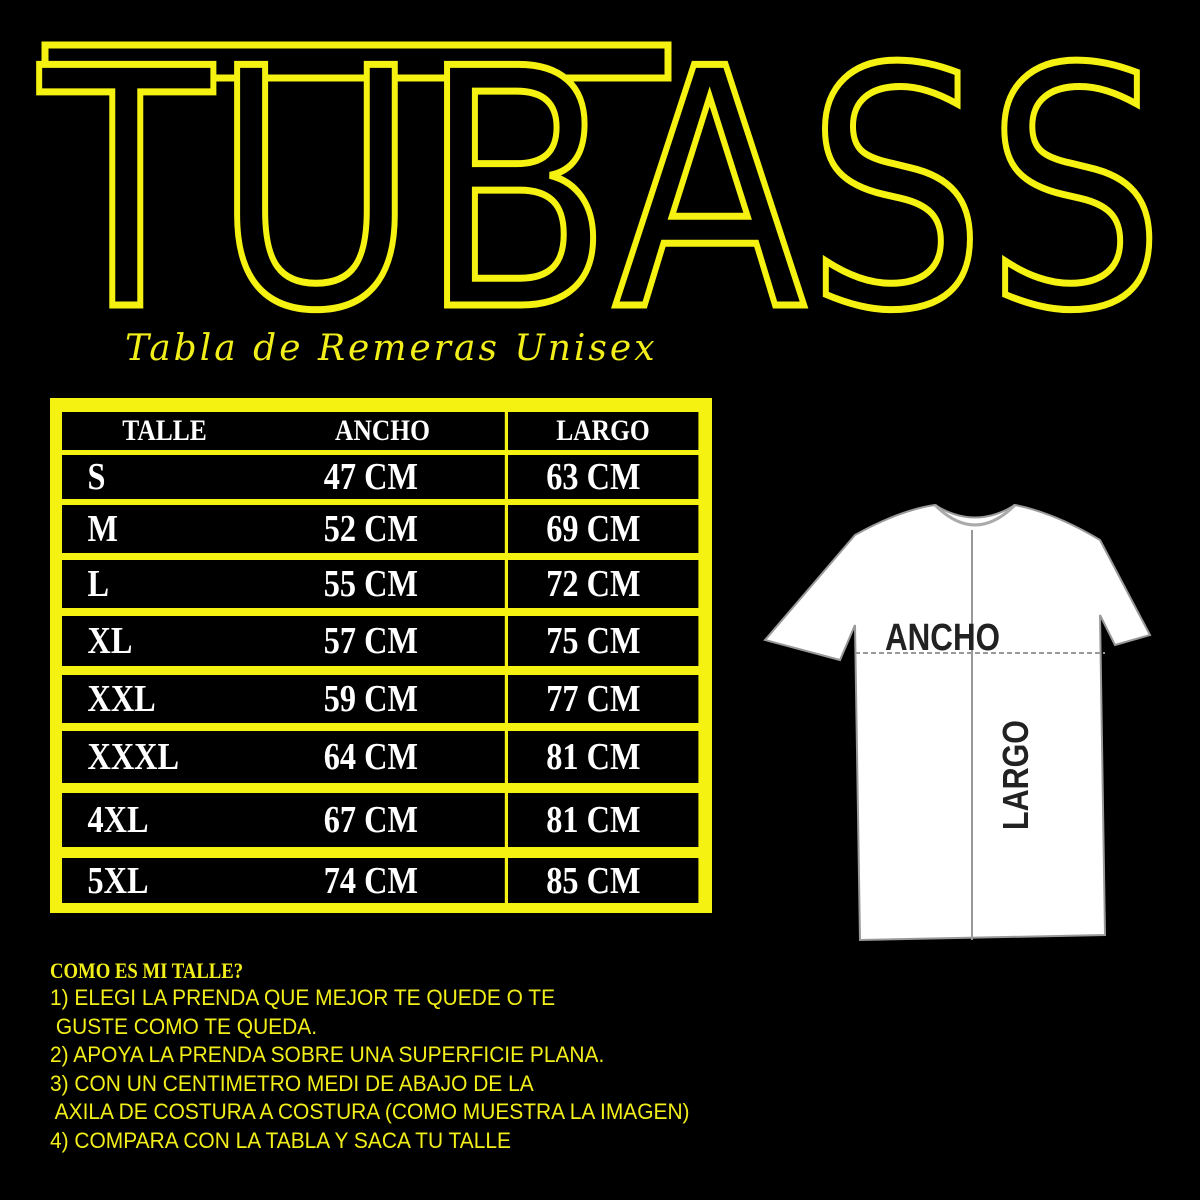  I want to click on measure-cell: 69 CM, so click(603, 529).